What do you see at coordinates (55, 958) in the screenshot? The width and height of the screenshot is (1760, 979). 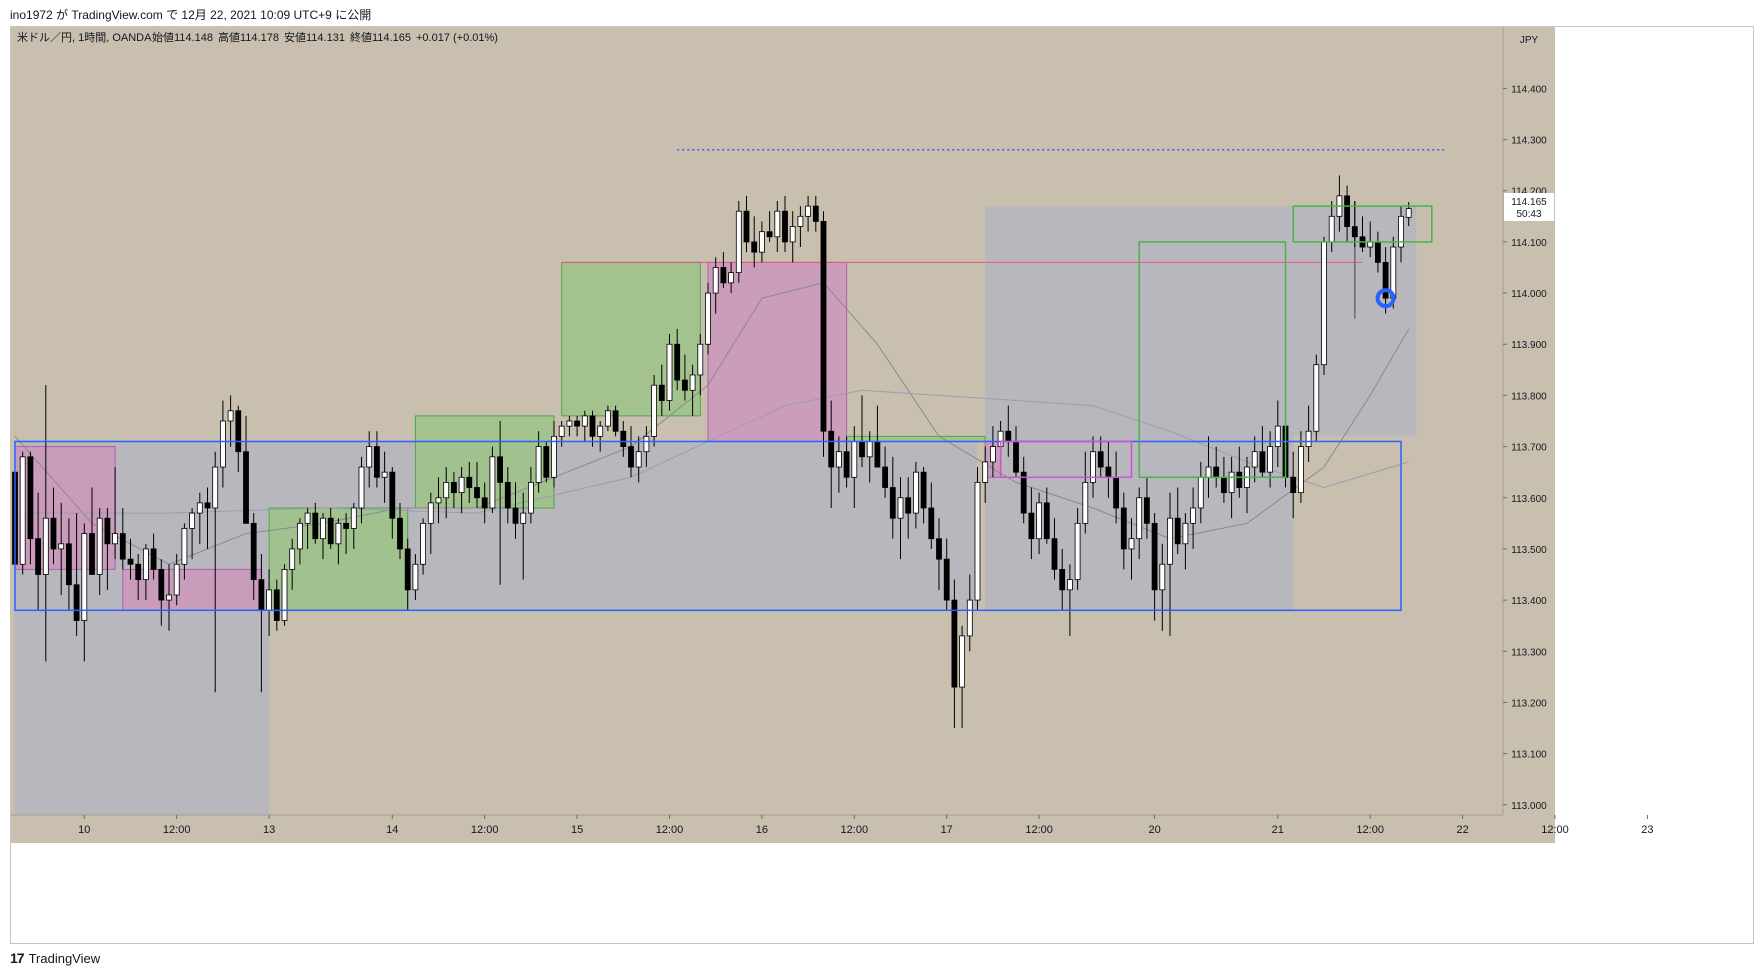 I see `footer-brand: 17 TradingView` at bounding box center [55, 958].